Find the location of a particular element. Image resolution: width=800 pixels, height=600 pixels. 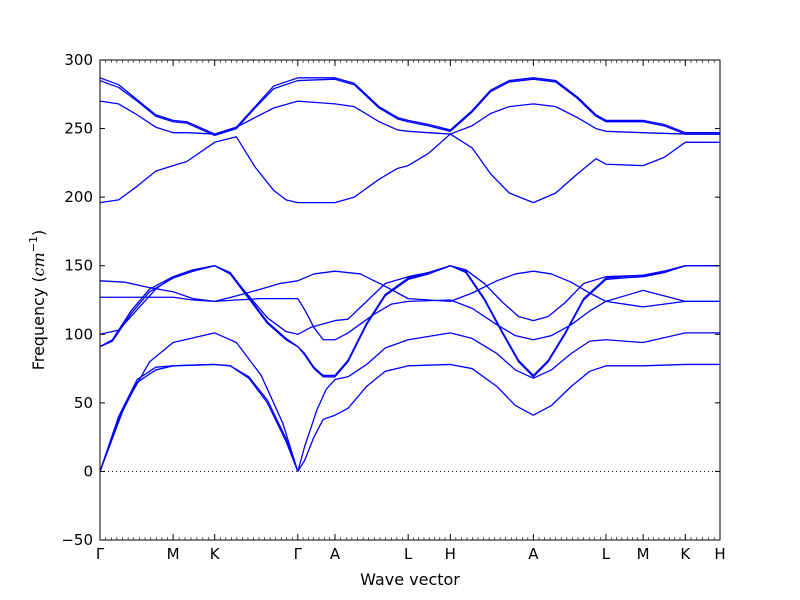

y-axis-label: Frequency (cm−1) is located at coordinates (37, 300).